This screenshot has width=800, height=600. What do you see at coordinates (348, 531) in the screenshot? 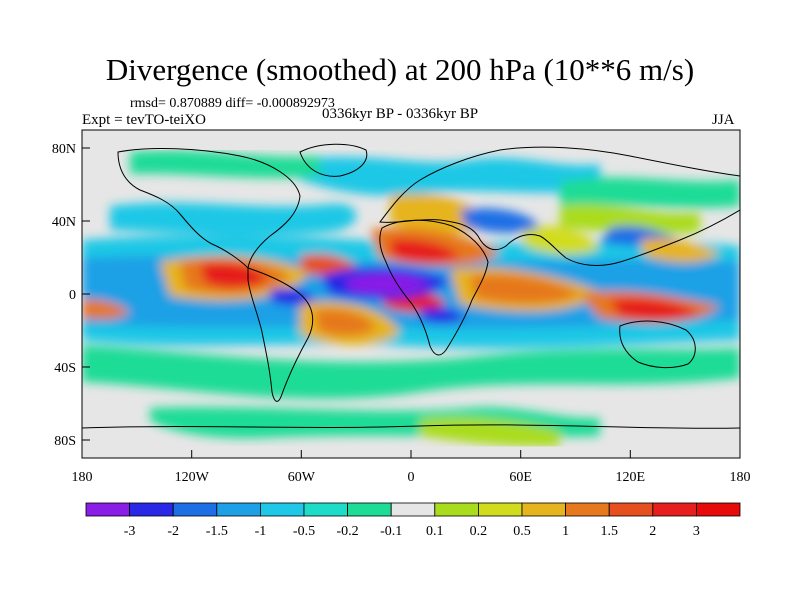
I see `colorbar-label: -0.2` at bounding box center [348, 531].